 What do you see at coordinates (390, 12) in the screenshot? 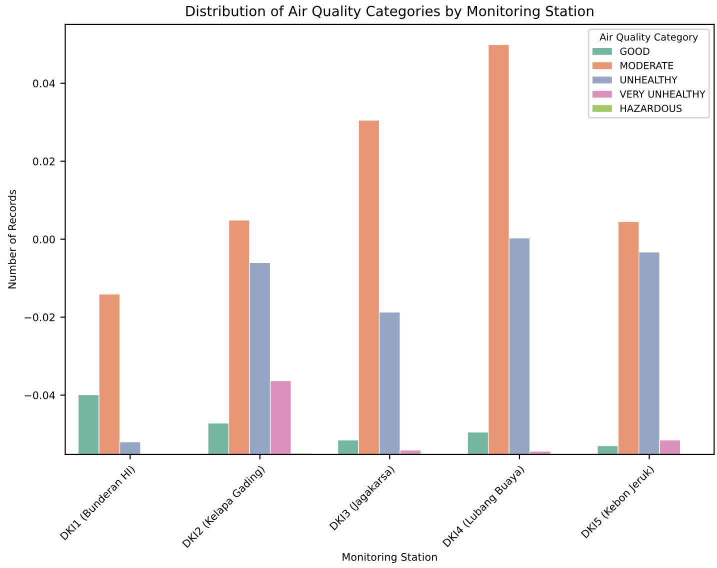
I see `chart-title: Distribution of Air Quality Categories by Monitoring Station` at bounding box center [390, 12].